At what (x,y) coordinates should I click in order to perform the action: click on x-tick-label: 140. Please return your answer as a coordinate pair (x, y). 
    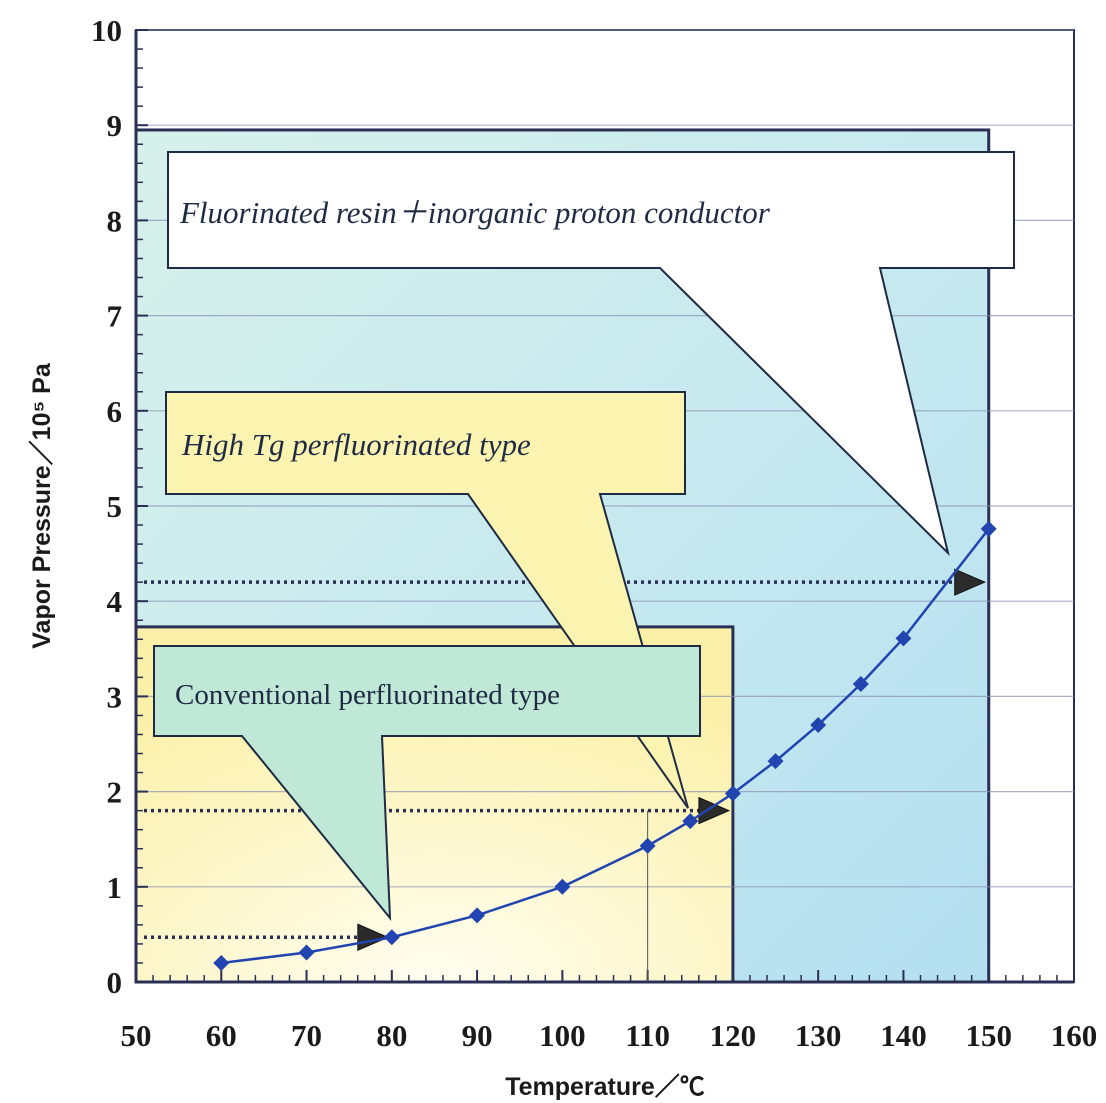
    Looking at the image, I should click on (903, 1035).